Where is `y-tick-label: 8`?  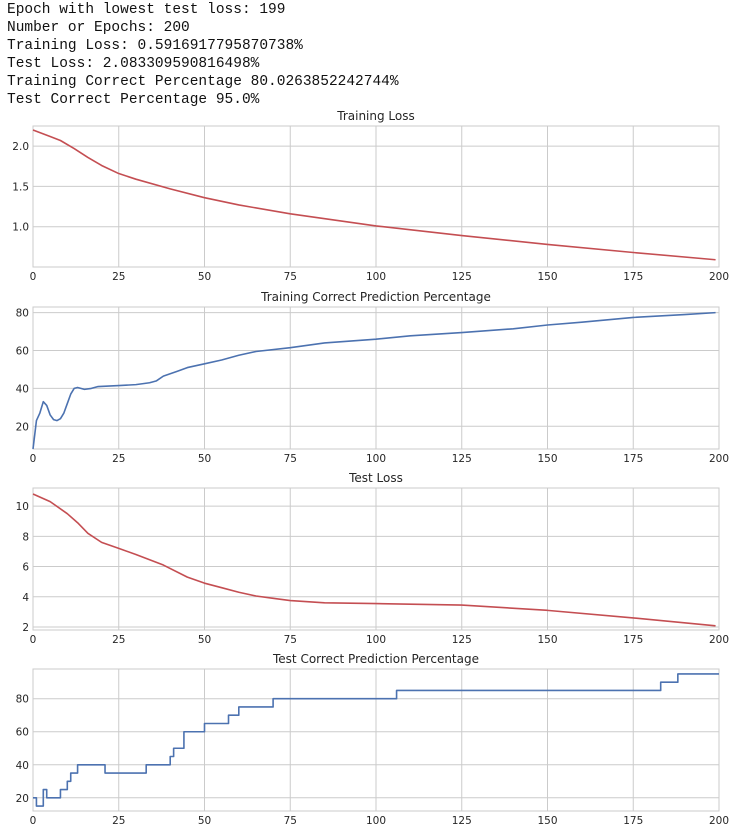
y-tick-label: 8 is located at coordinates (25, 537).